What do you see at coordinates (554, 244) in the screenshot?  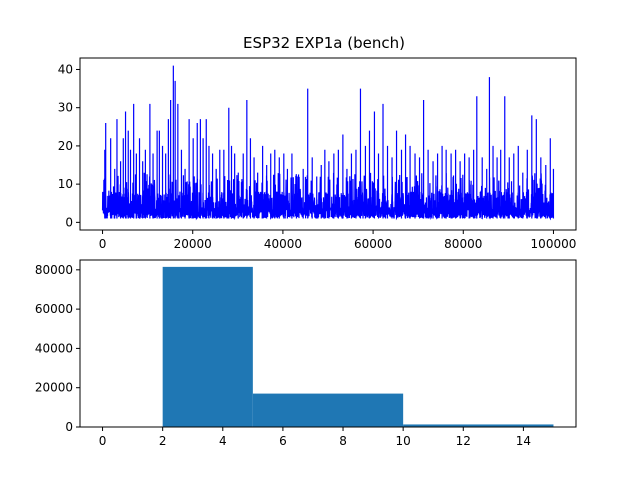 I see `line-x-tick-label: 100000` at bounding box center [554, 244].